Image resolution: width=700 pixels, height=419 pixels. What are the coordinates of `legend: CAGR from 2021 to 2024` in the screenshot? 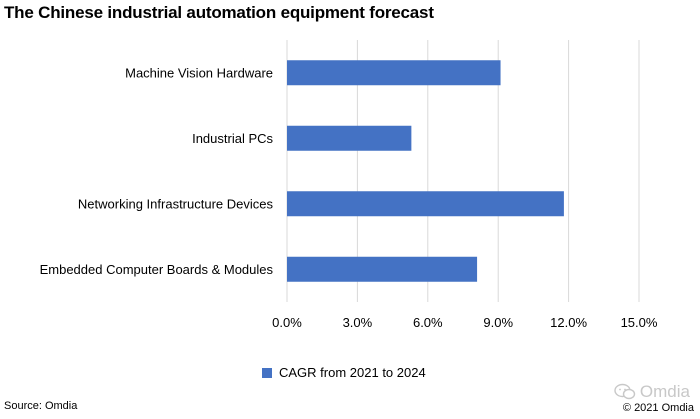 It's located at (344, 372).